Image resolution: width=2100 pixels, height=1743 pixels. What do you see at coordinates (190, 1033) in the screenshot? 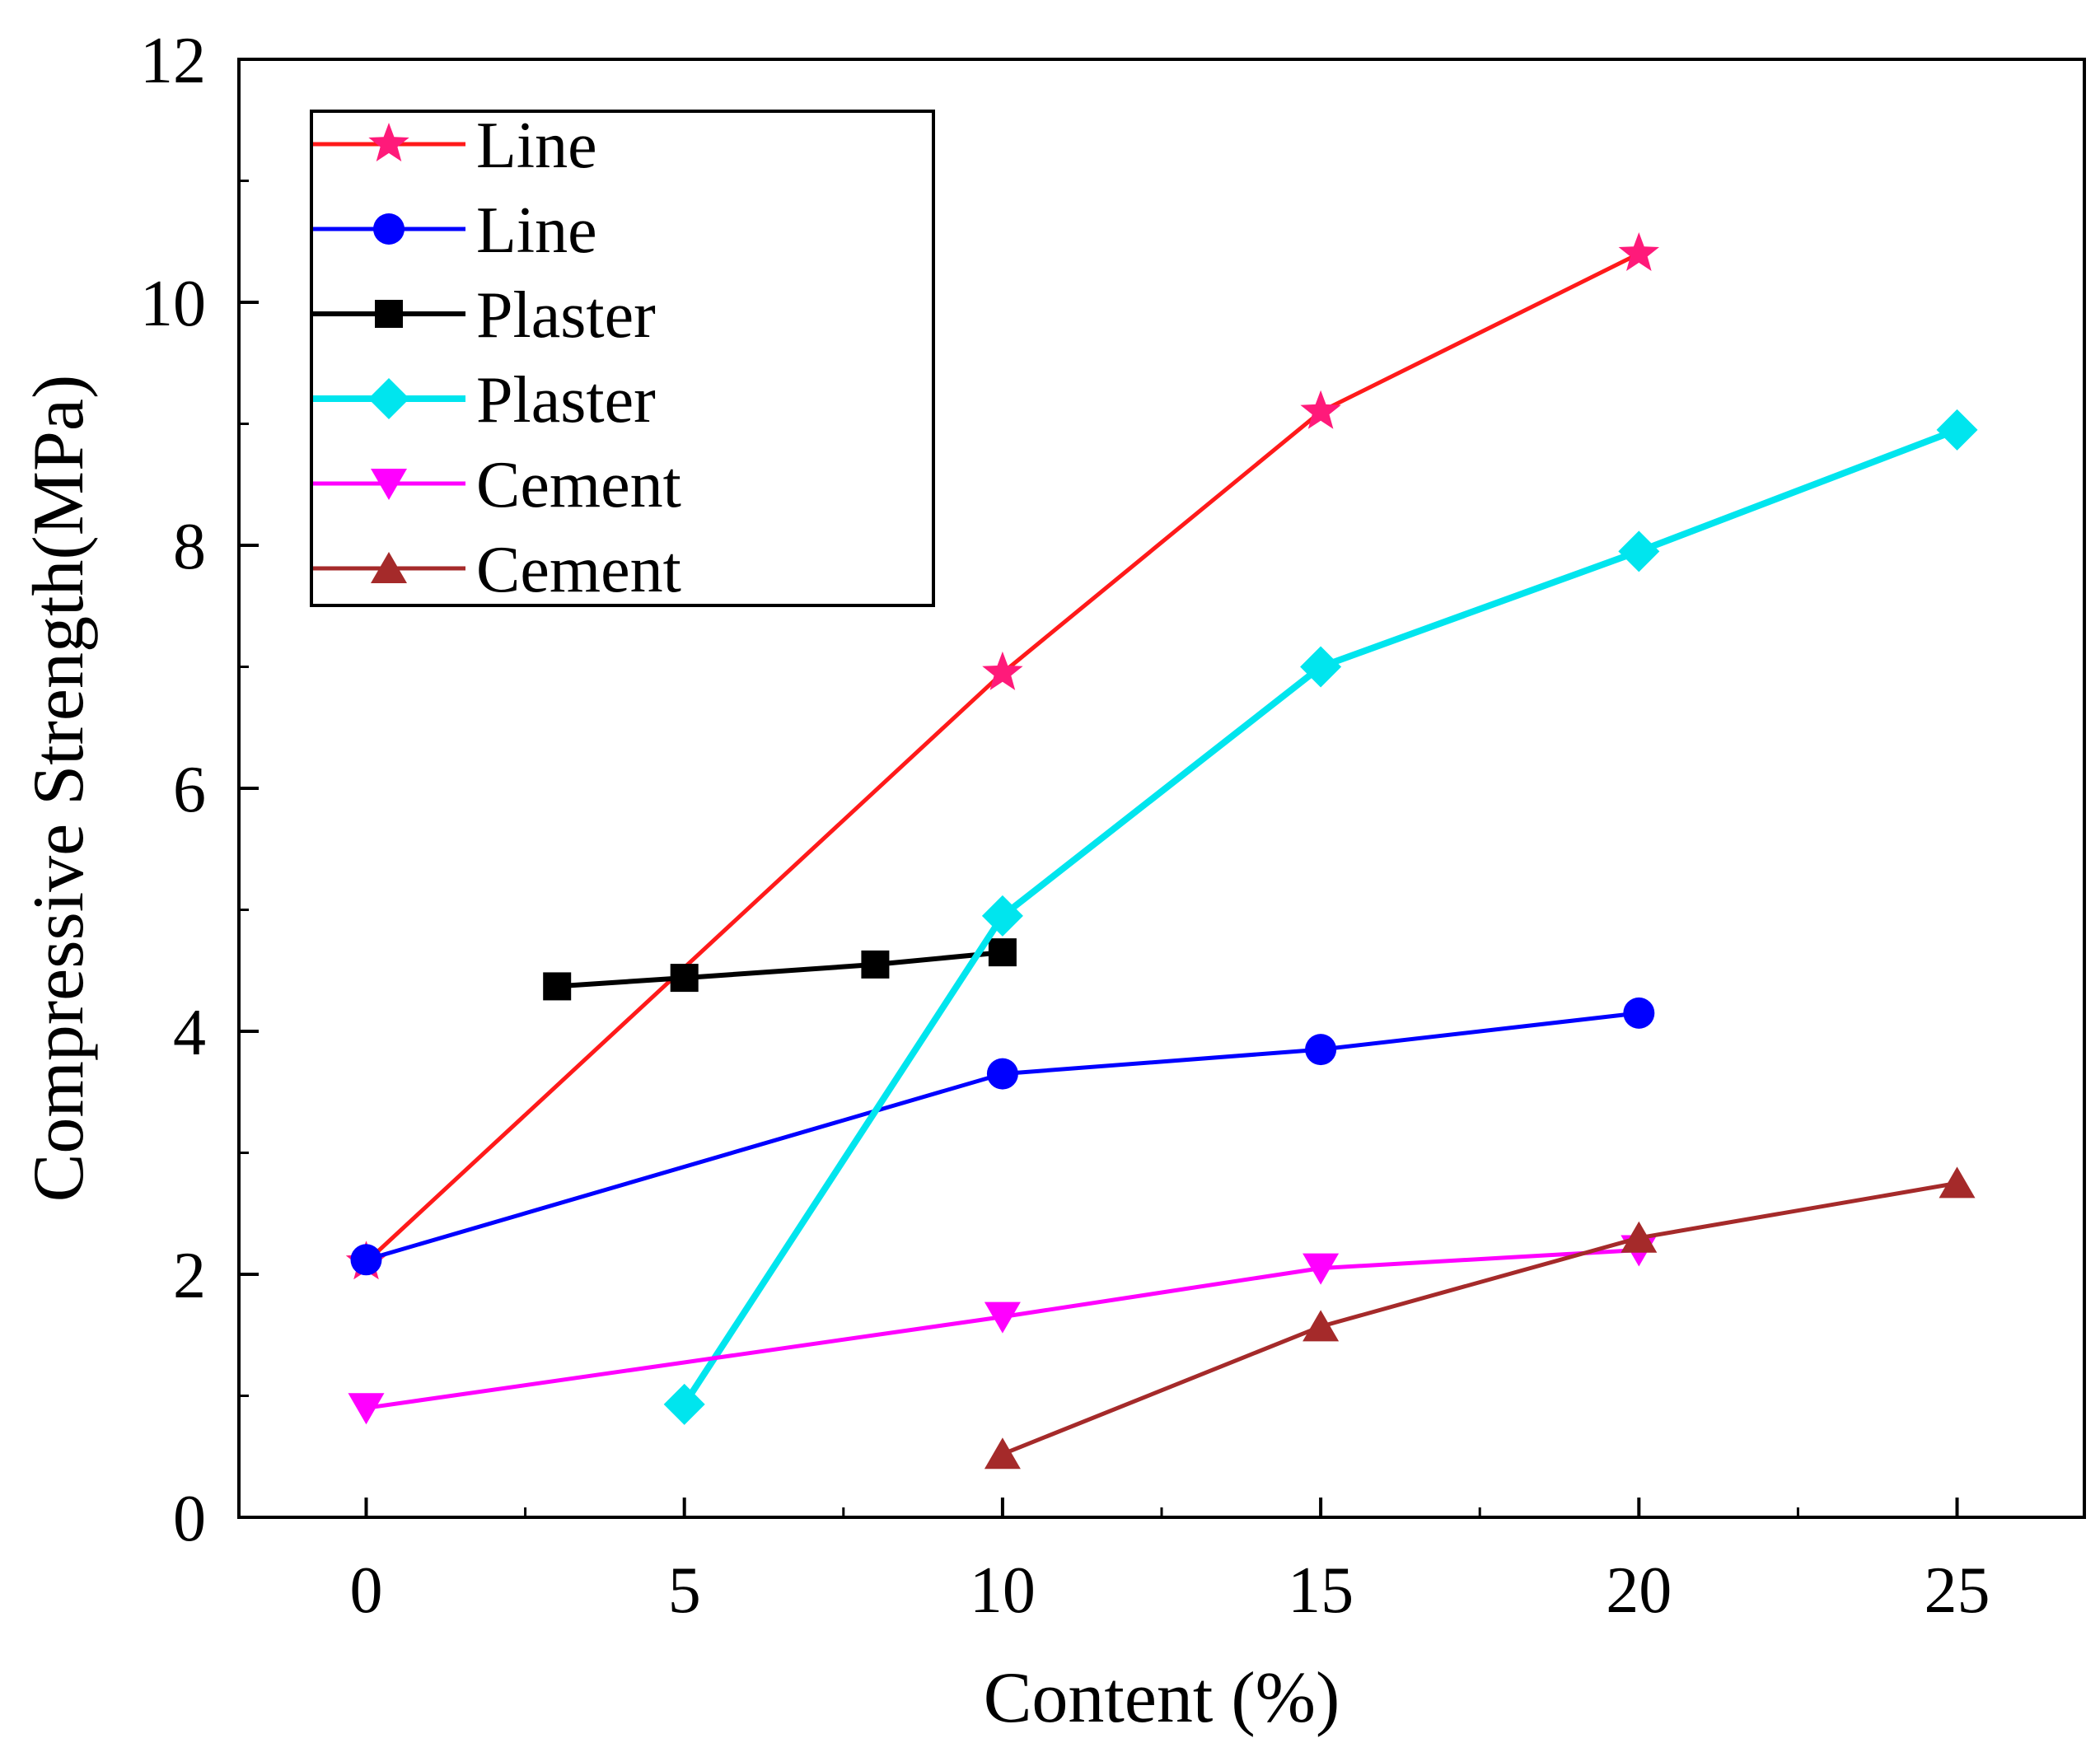
I see `y-tick-label: 4` at bounding box center [190, 1033].